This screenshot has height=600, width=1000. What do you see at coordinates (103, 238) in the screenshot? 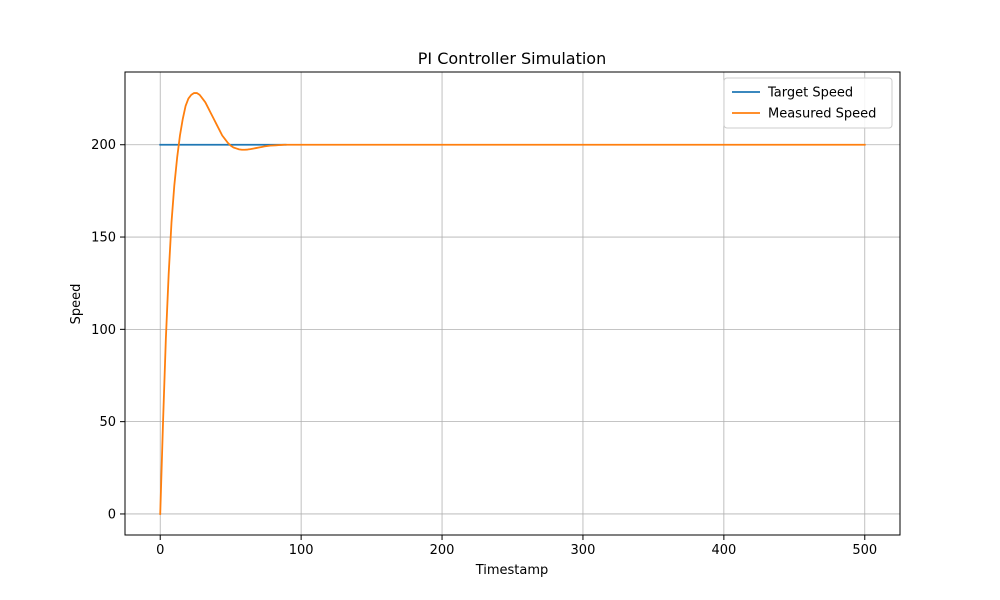
I see `y-tick-label: 150` at bounding box center [103, 238].